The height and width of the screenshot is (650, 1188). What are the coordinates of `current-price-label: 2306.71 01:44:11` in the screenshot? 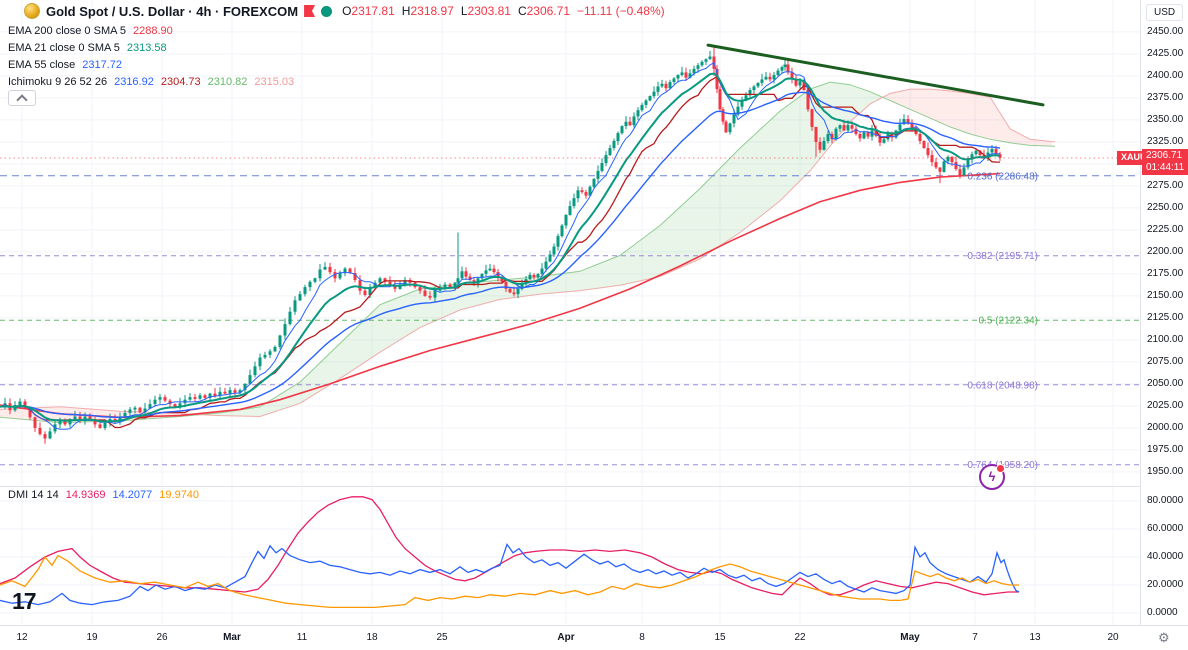 It's located at (1165, 162).